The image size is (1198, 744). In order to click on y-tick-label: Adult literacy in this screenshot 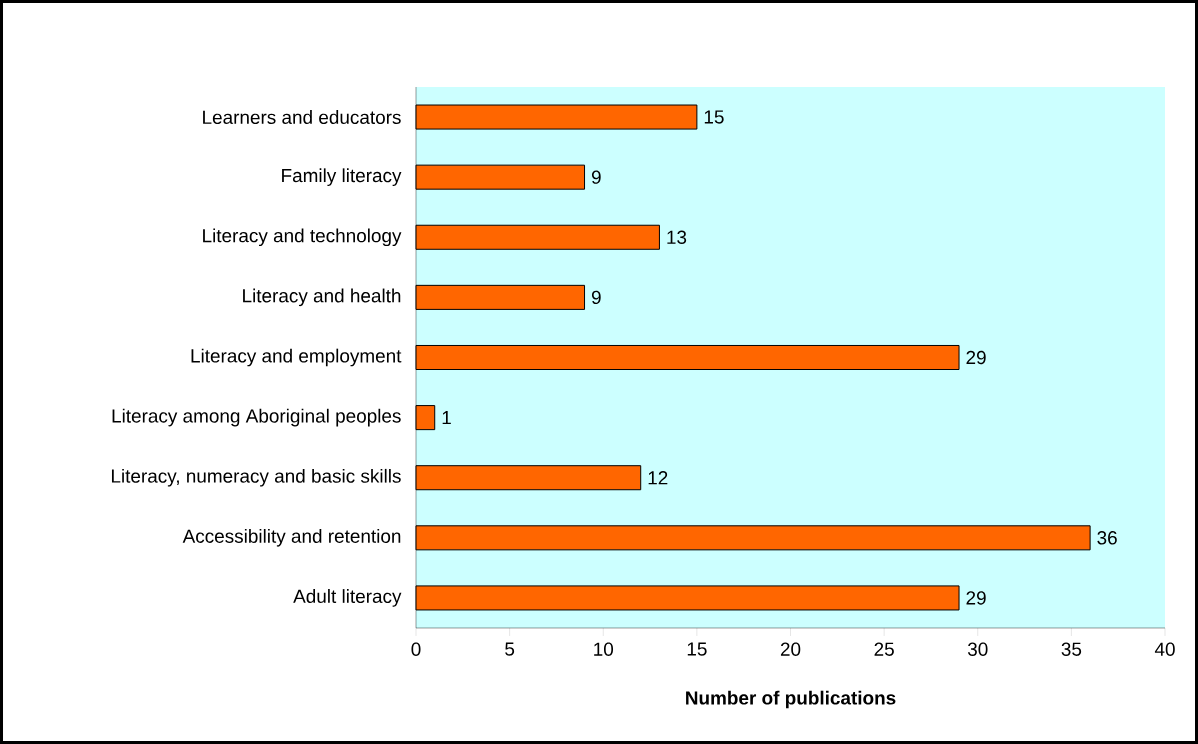, I will do `click(347, 598)`.